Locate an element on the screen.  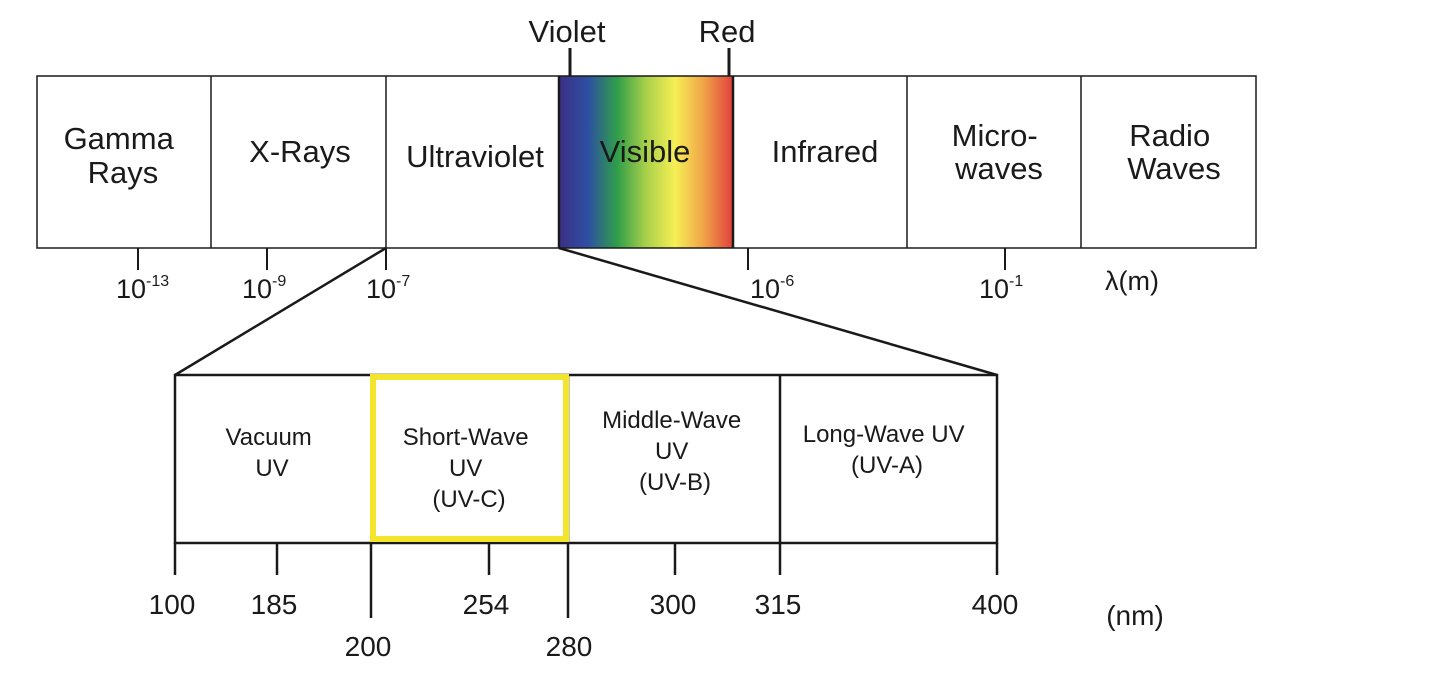
tick-label-nm: 185 is located at coordinates (274, 604).